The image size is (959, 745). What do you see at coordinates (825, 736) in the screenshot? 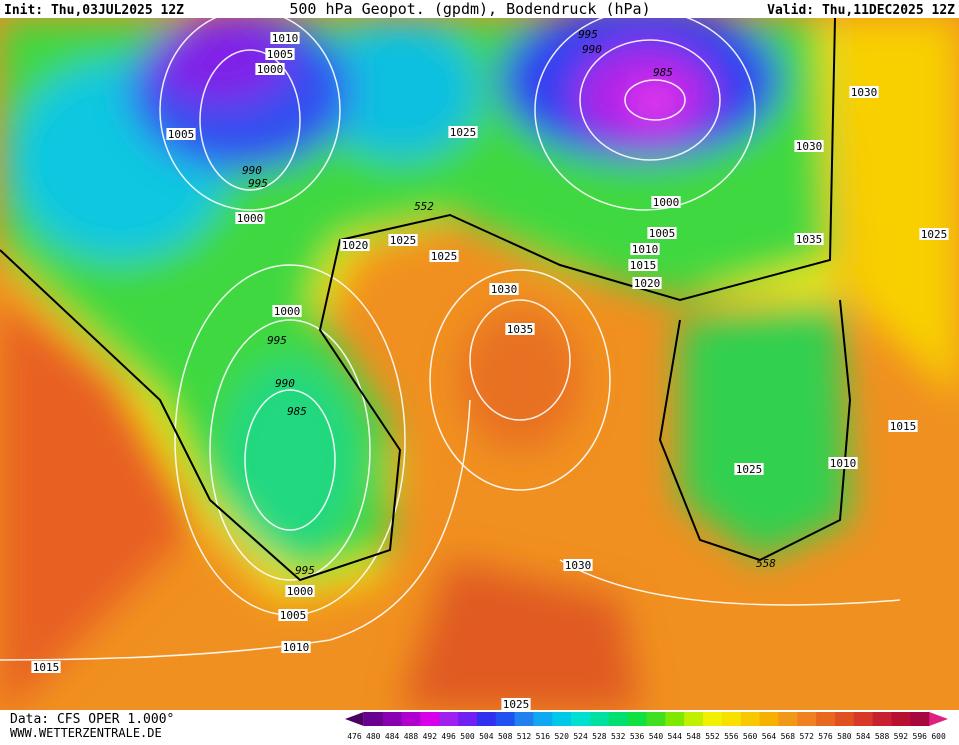
I see `scale-label: 576` at bounding box center [825, 736].